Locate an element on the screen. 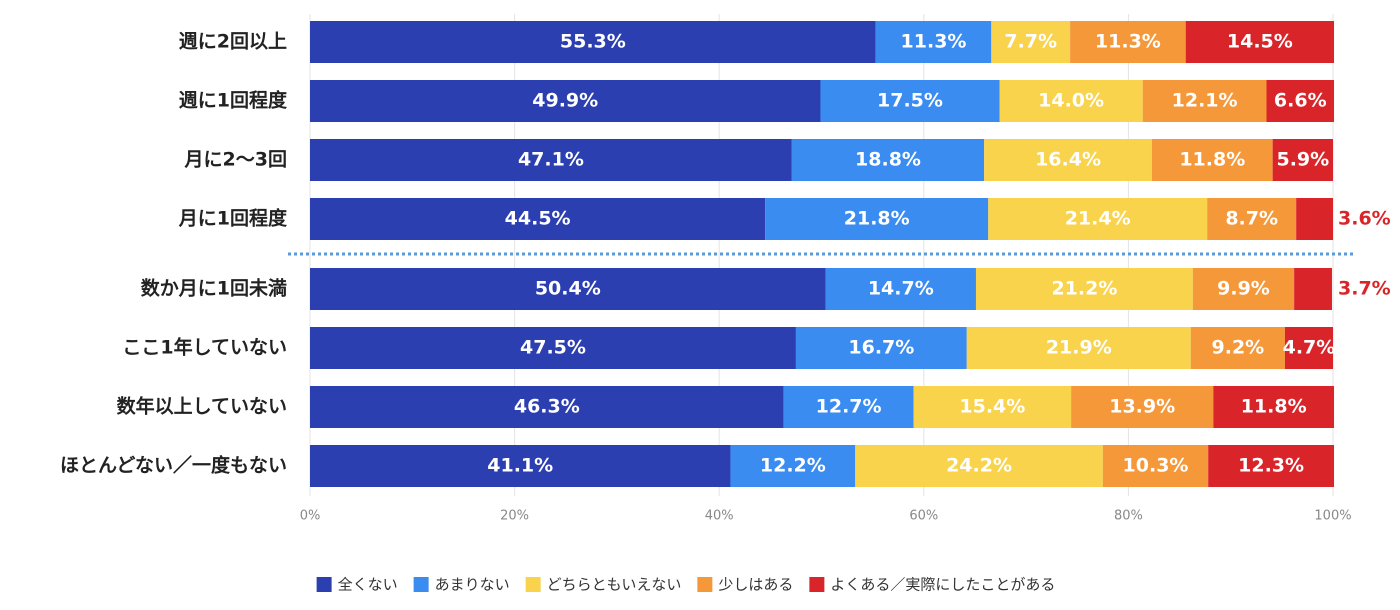 The image size is (1400, 610). value-label: 49.9% is located at coordinates (565, 101).